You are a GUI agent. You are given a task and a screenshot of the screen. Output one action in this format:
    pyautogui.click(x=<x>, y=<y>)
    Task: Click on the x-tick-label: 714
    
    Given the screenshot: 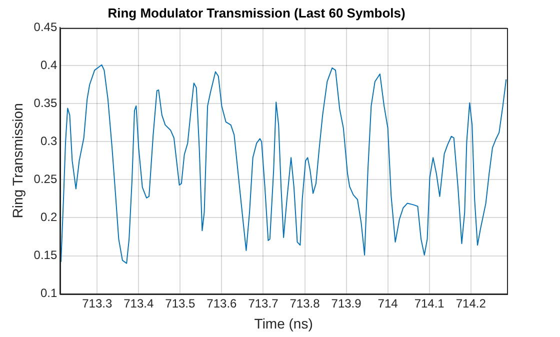 What is the action you would take?
    pyautogui.click(x=388, y=303)
    